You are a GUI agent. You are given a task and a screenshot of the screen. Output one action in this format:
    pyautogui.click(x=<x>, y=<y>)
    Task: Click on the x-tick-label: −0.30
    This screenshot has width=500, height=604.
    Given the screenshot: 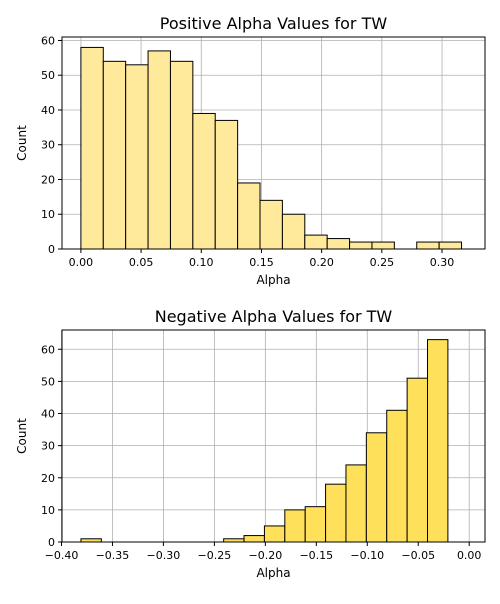 What is the action you would take?
    pyautogui.click(x=164, y=555)
    